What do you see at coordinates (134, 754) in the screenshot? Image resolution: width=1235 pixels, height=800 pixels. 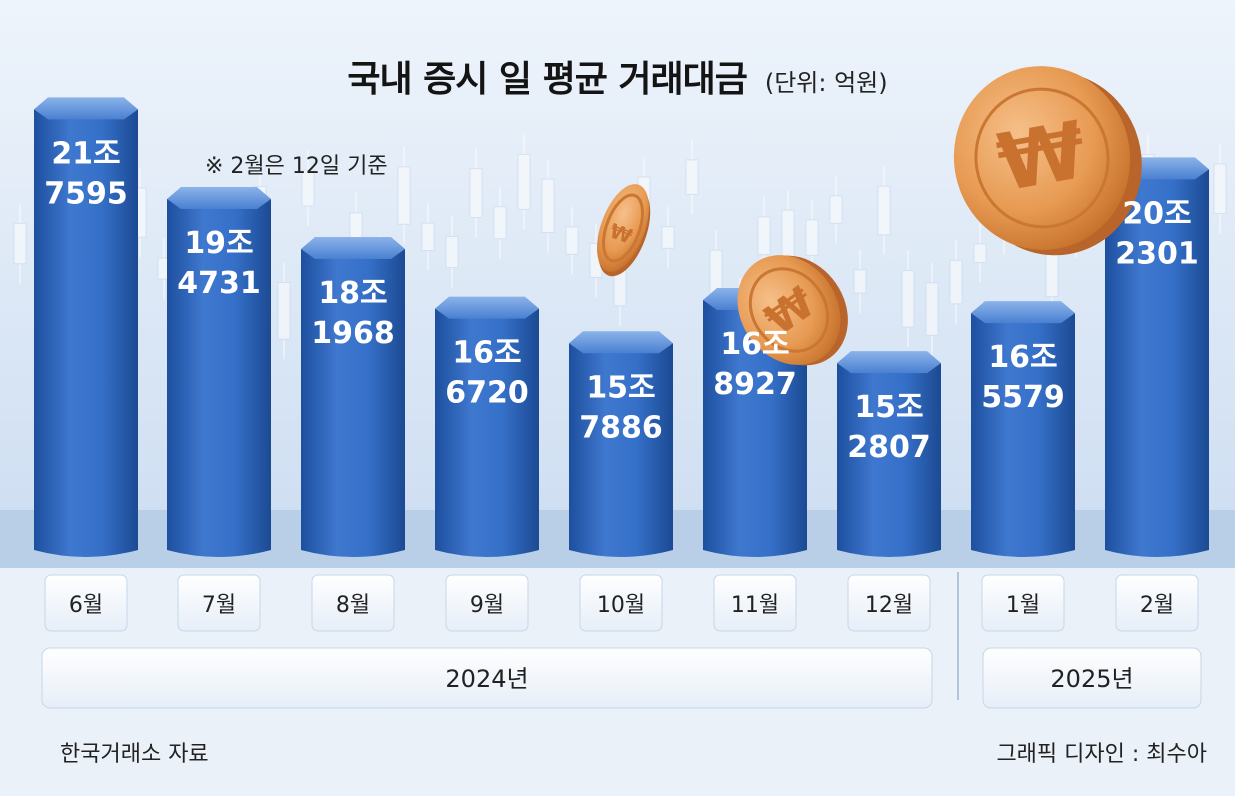 I see `source-label: 한국거래소 자료` at bounding box center [134, 754].